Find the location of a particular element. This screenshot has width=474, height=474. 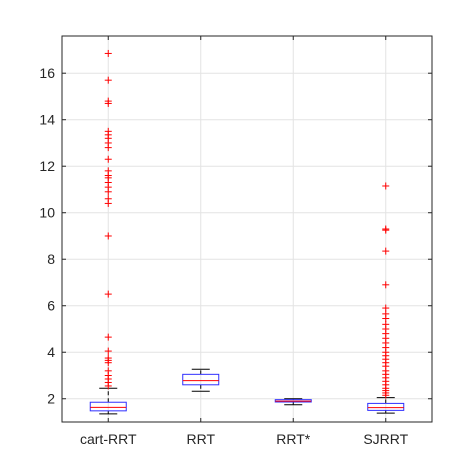

box-rrt- is located at coordinates (293, 402).